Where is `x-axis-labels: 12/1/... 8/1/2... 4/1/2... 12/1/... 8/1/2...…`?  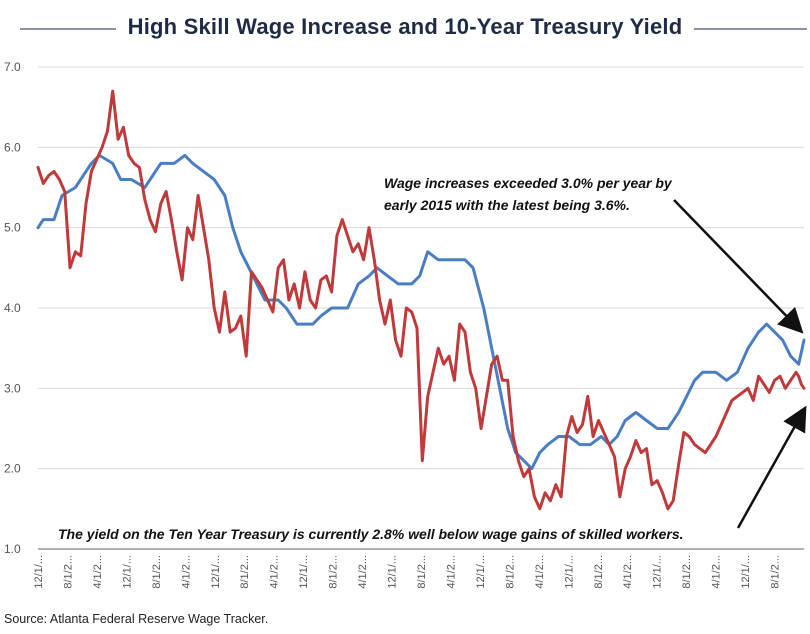 x-axis-labels: 12/1/... 8/1/2... 4/1/2... 12/1/... 8/1/2...… is located at coordinates (407, 572).